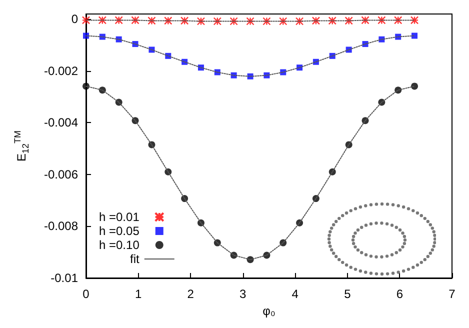 The width and height of the screenshot is (469, 328). I want to click on y-tick-label: -0.006, so click(61, 174).